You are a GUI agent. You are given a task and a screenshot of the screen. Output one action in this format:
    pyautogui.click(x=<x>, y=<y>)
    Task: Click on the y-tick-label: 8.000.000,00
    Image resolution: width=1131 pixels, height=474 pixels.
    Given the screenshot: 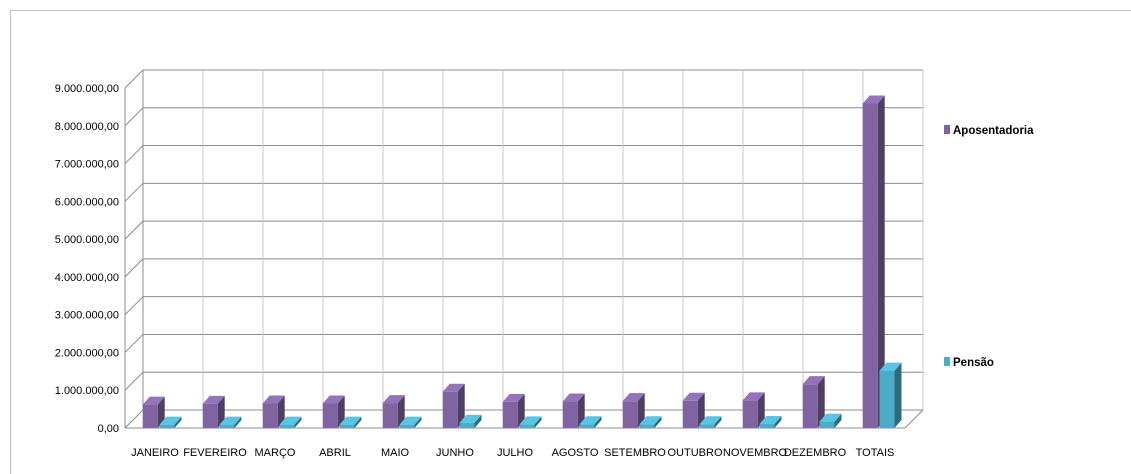 What is the action you would take?
    pyautogui.click(x=87, y=127)
    